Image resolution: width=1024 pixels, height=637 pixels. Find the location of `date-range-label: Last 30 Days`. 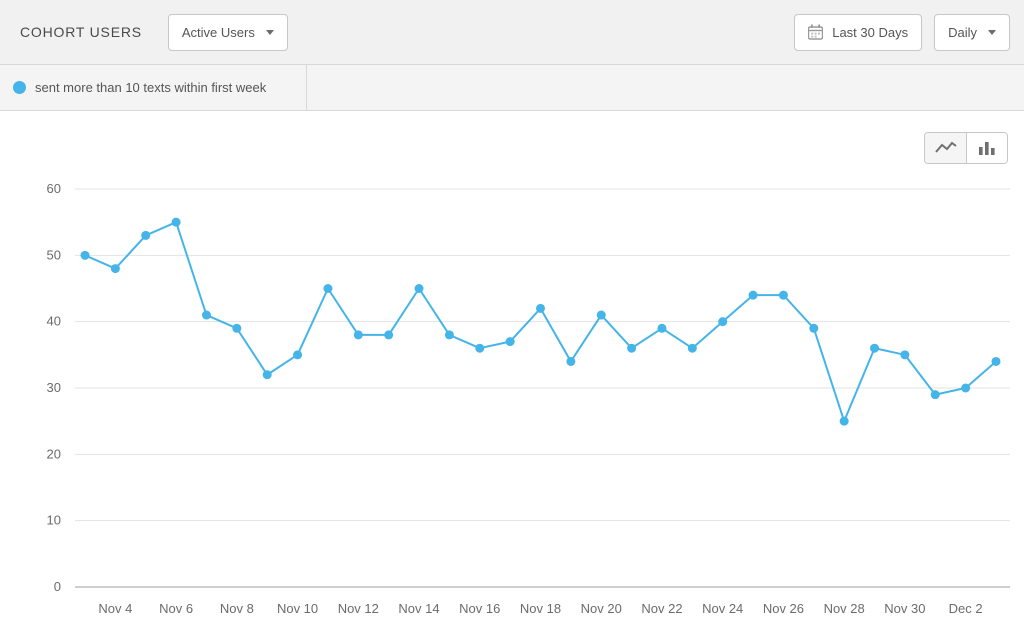

date-range-label: Last 30 Days is located at coordinates (870, 32).